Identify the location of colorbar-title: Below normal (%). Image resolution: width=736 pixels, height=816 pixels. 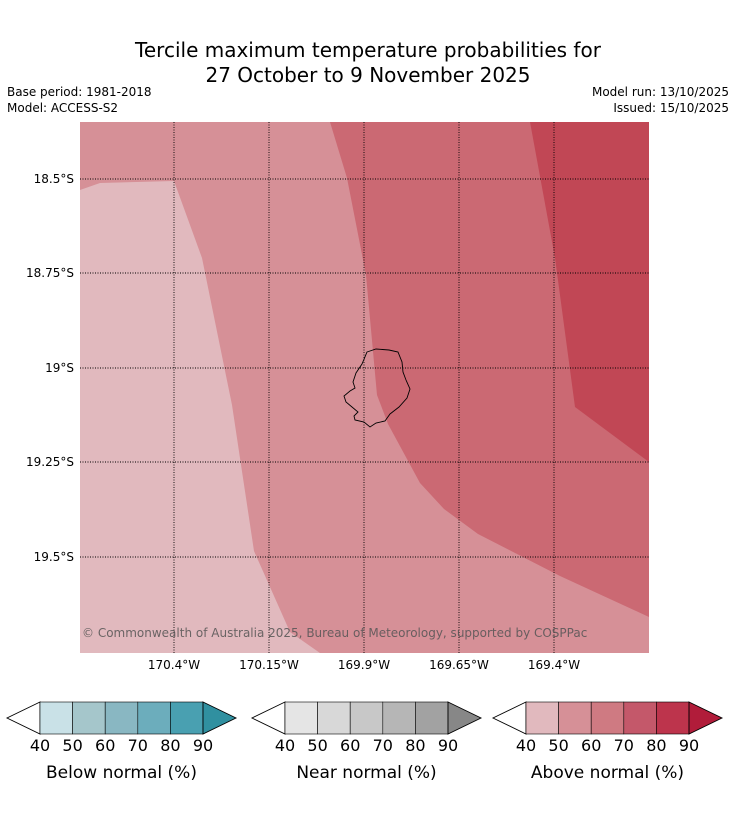
(121, 773).